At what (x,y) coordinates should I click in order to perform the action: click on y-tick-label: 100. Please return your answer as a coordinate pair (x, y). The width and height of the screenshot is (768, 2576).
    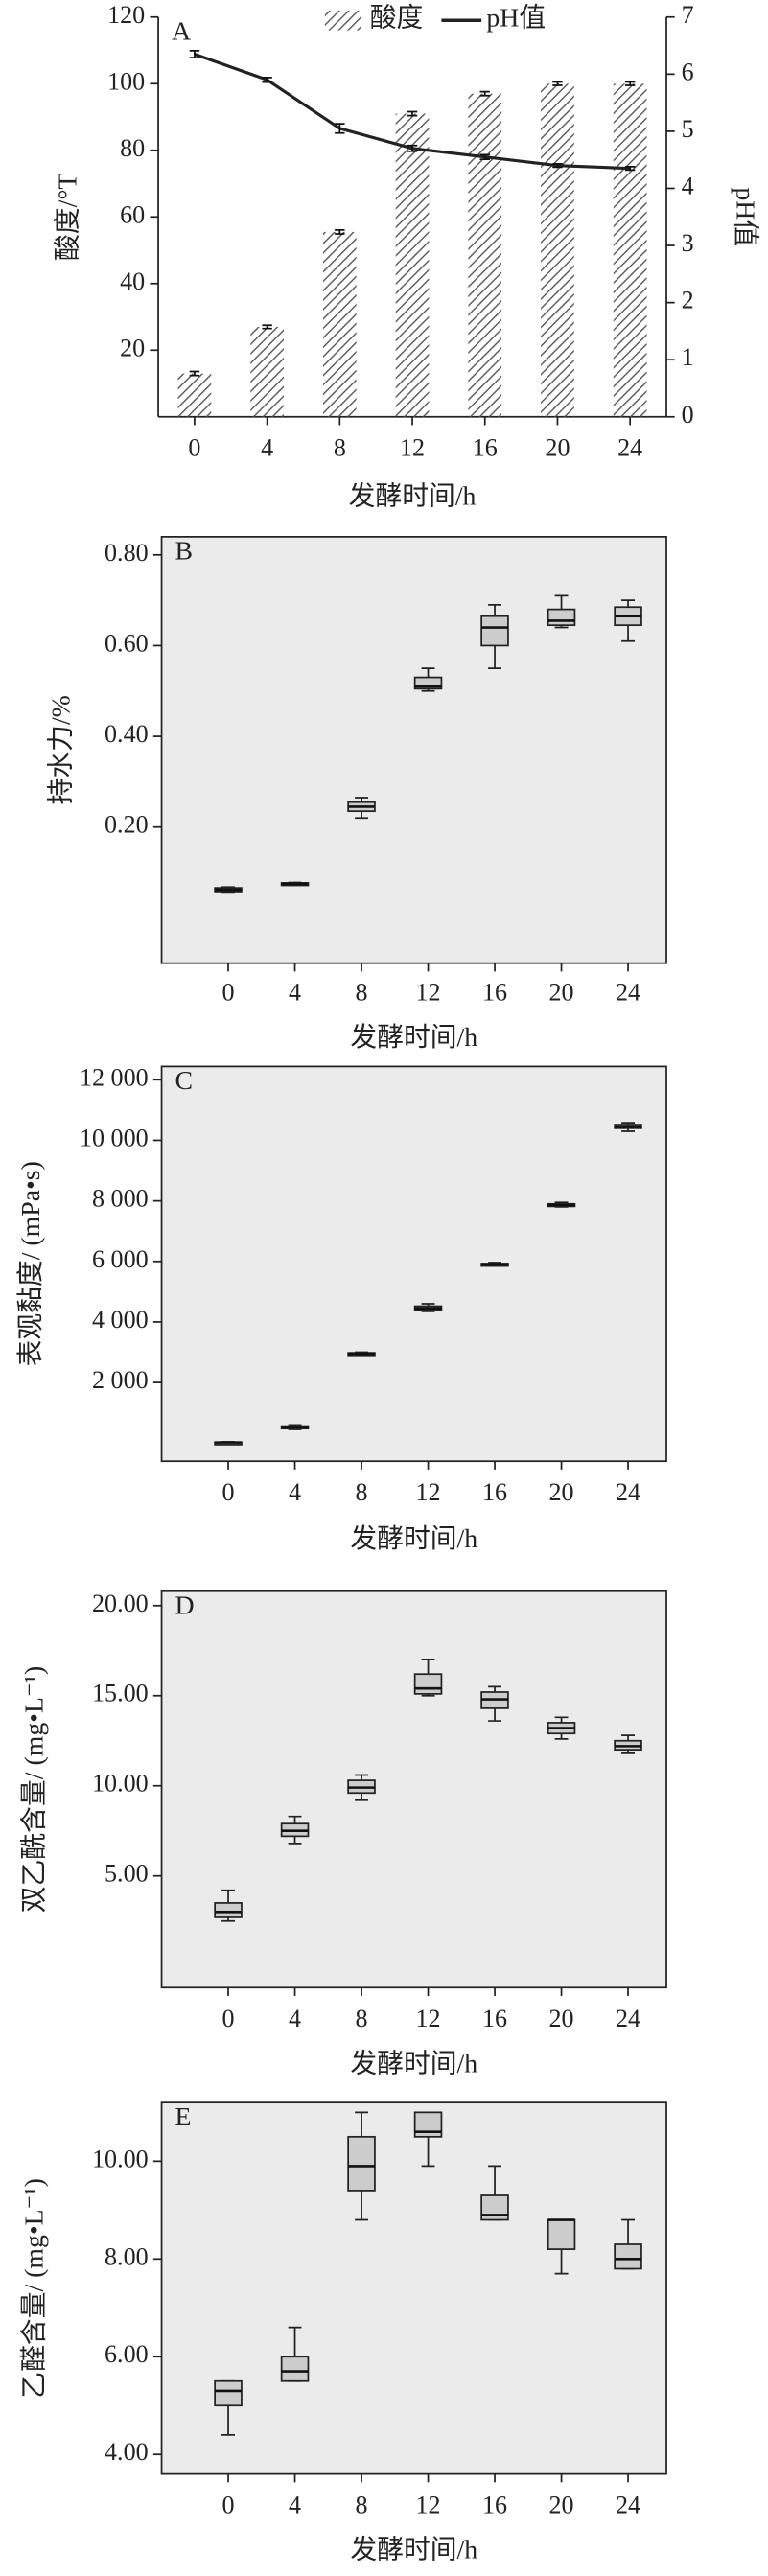
    Looking at the image, I should click on (126, 81).